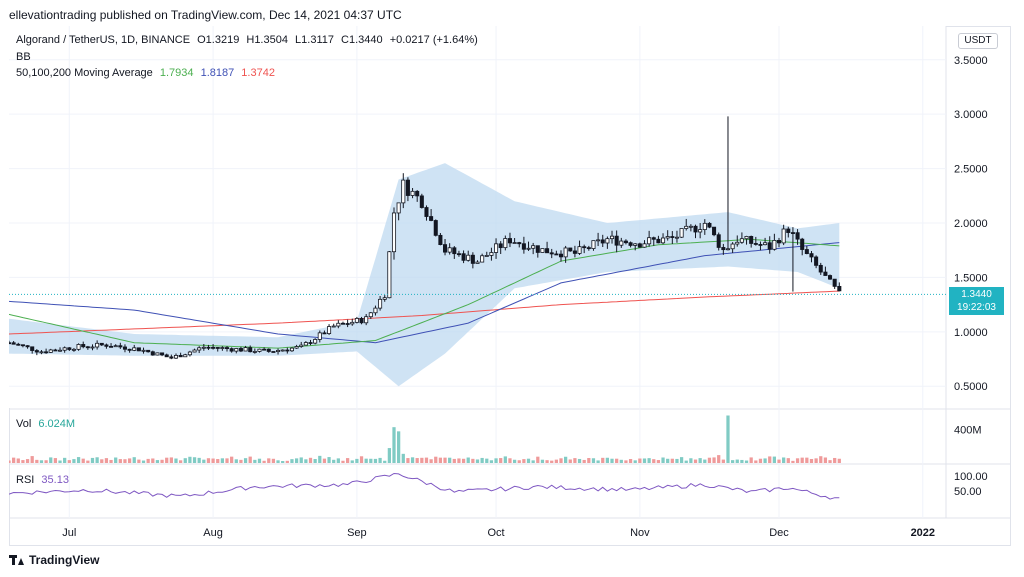 The image size is (1024, 577). What do you see at coordinates (971, 278) in the screenshot?
I see `price-tick-label: 1.5000` at bounding box center [971, 278].